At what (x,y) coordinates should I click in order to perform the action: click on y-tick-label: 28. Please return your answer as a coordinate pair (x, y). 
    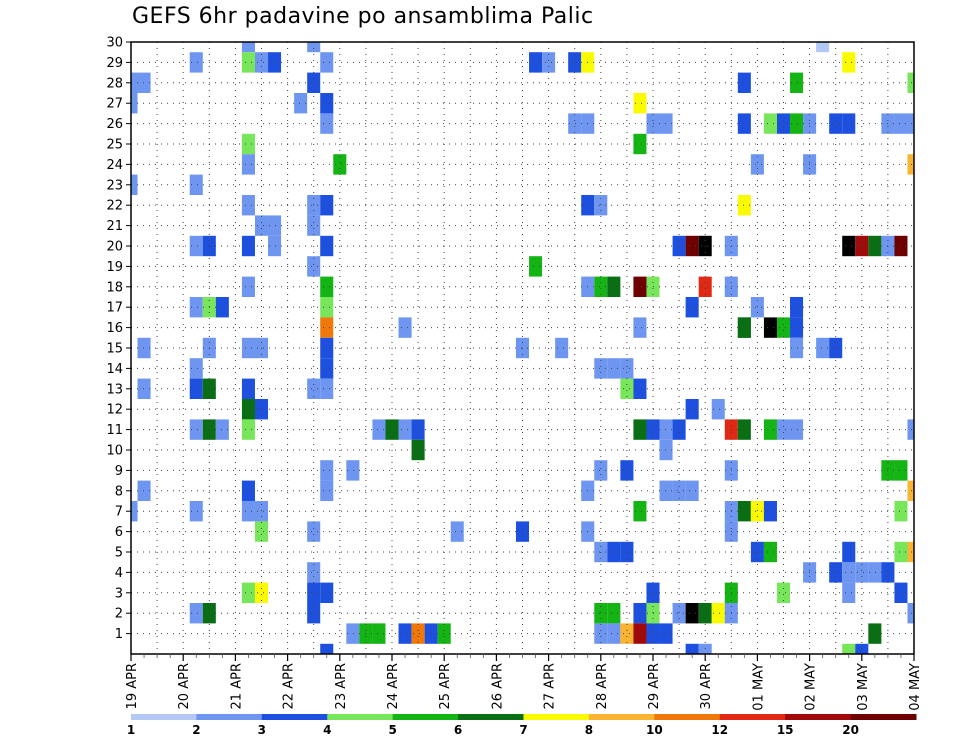
    Looking at the image, I should click on (114, 83).